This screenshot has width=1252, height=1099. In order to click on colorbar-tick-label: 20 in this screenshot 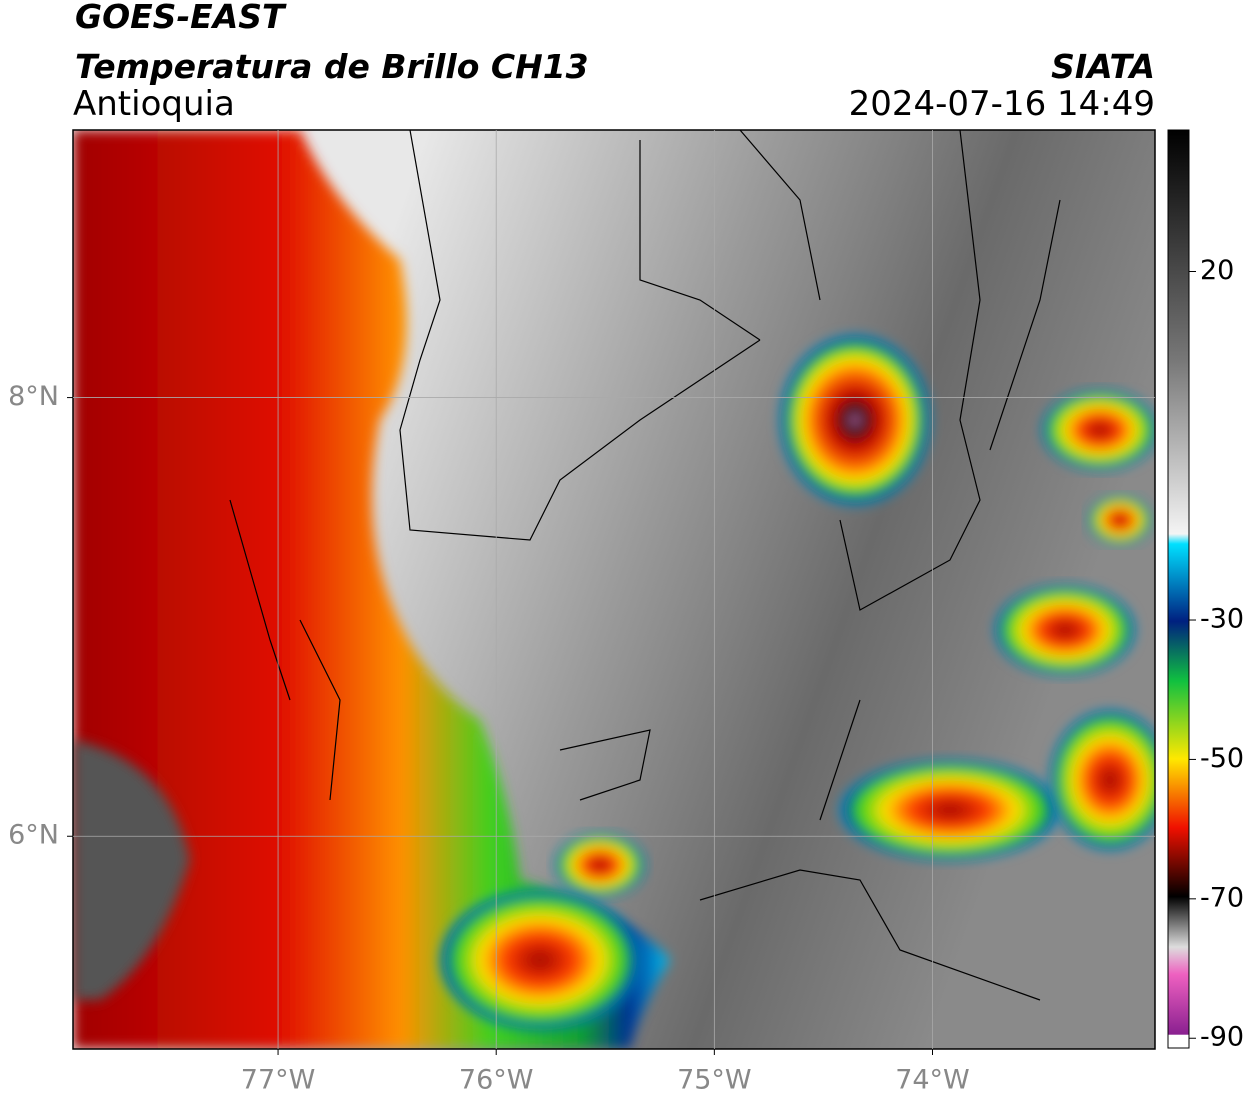, I will do `click(1217, 270)`.